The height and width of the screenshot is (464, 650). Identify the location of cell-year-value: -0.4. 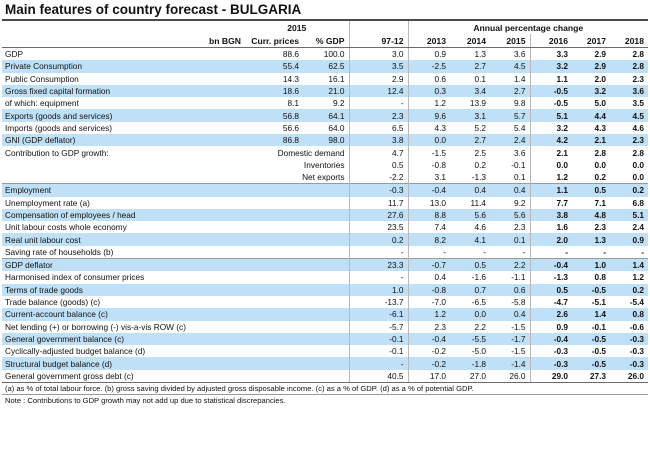
(428, 339).